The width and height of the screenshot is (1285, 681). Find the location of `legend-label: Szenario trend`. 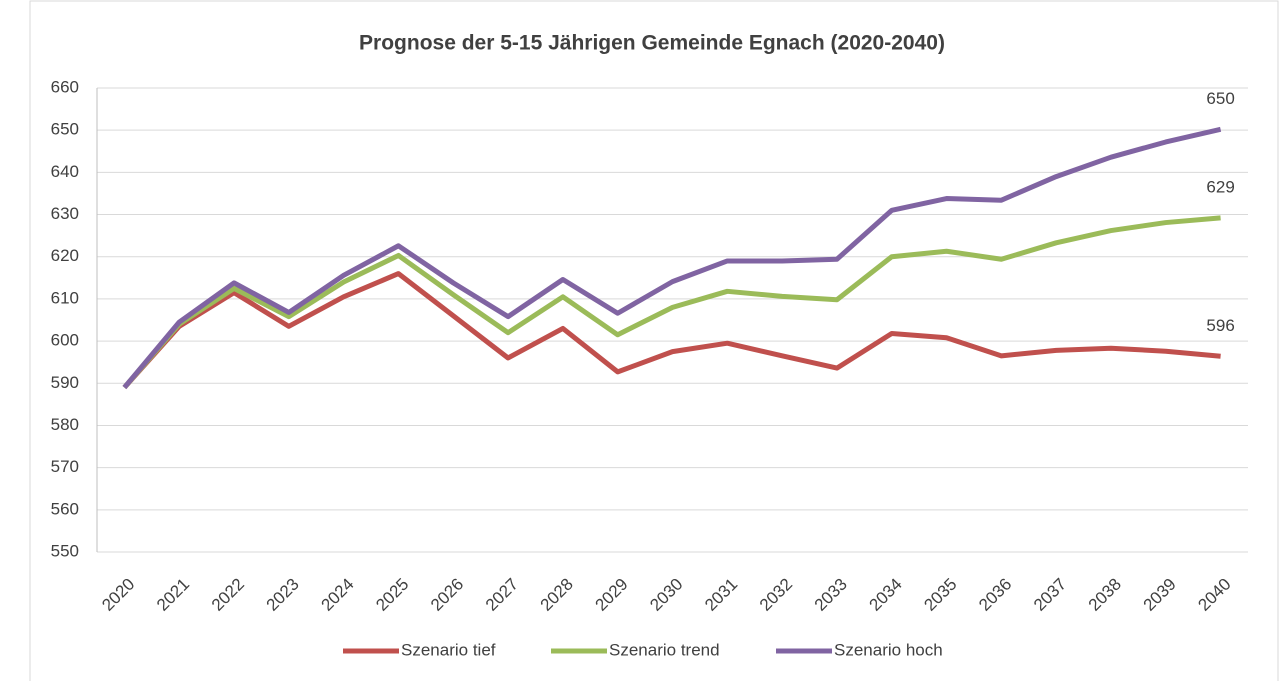

legend-label: Szenario trend is located at coordinates (664, 649).